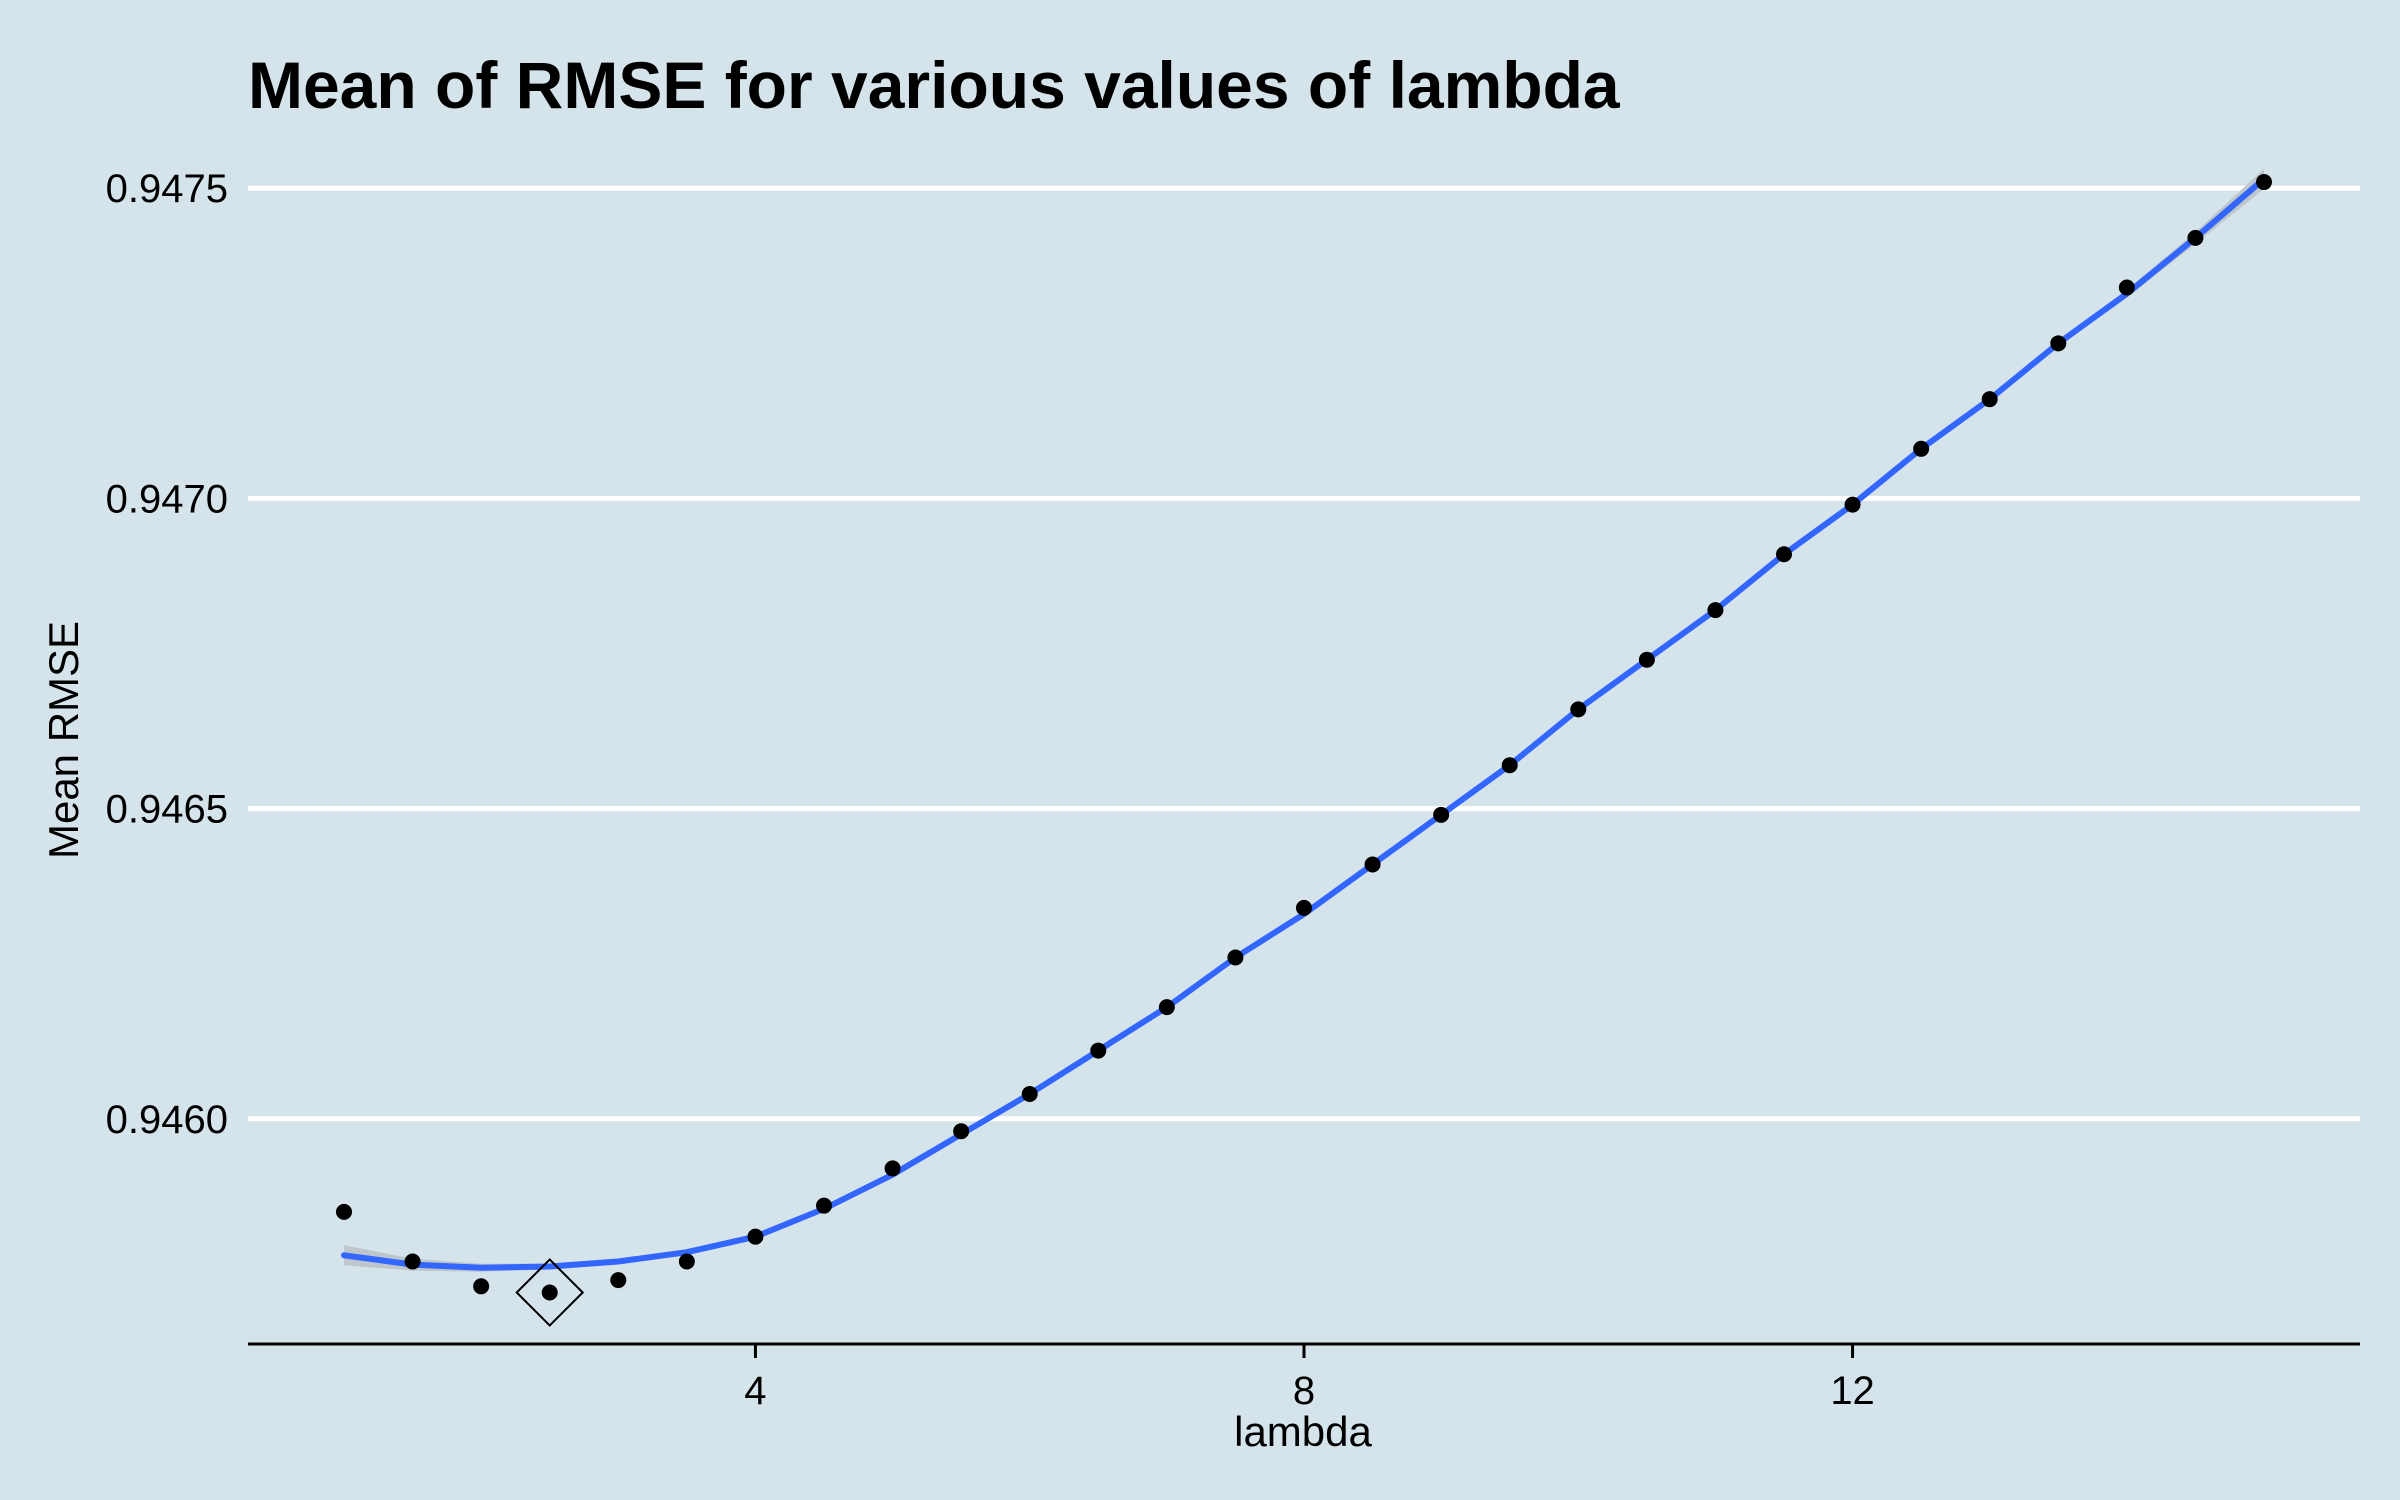  I want to click on x-axis-label: lambda, so click(1303, 1431).